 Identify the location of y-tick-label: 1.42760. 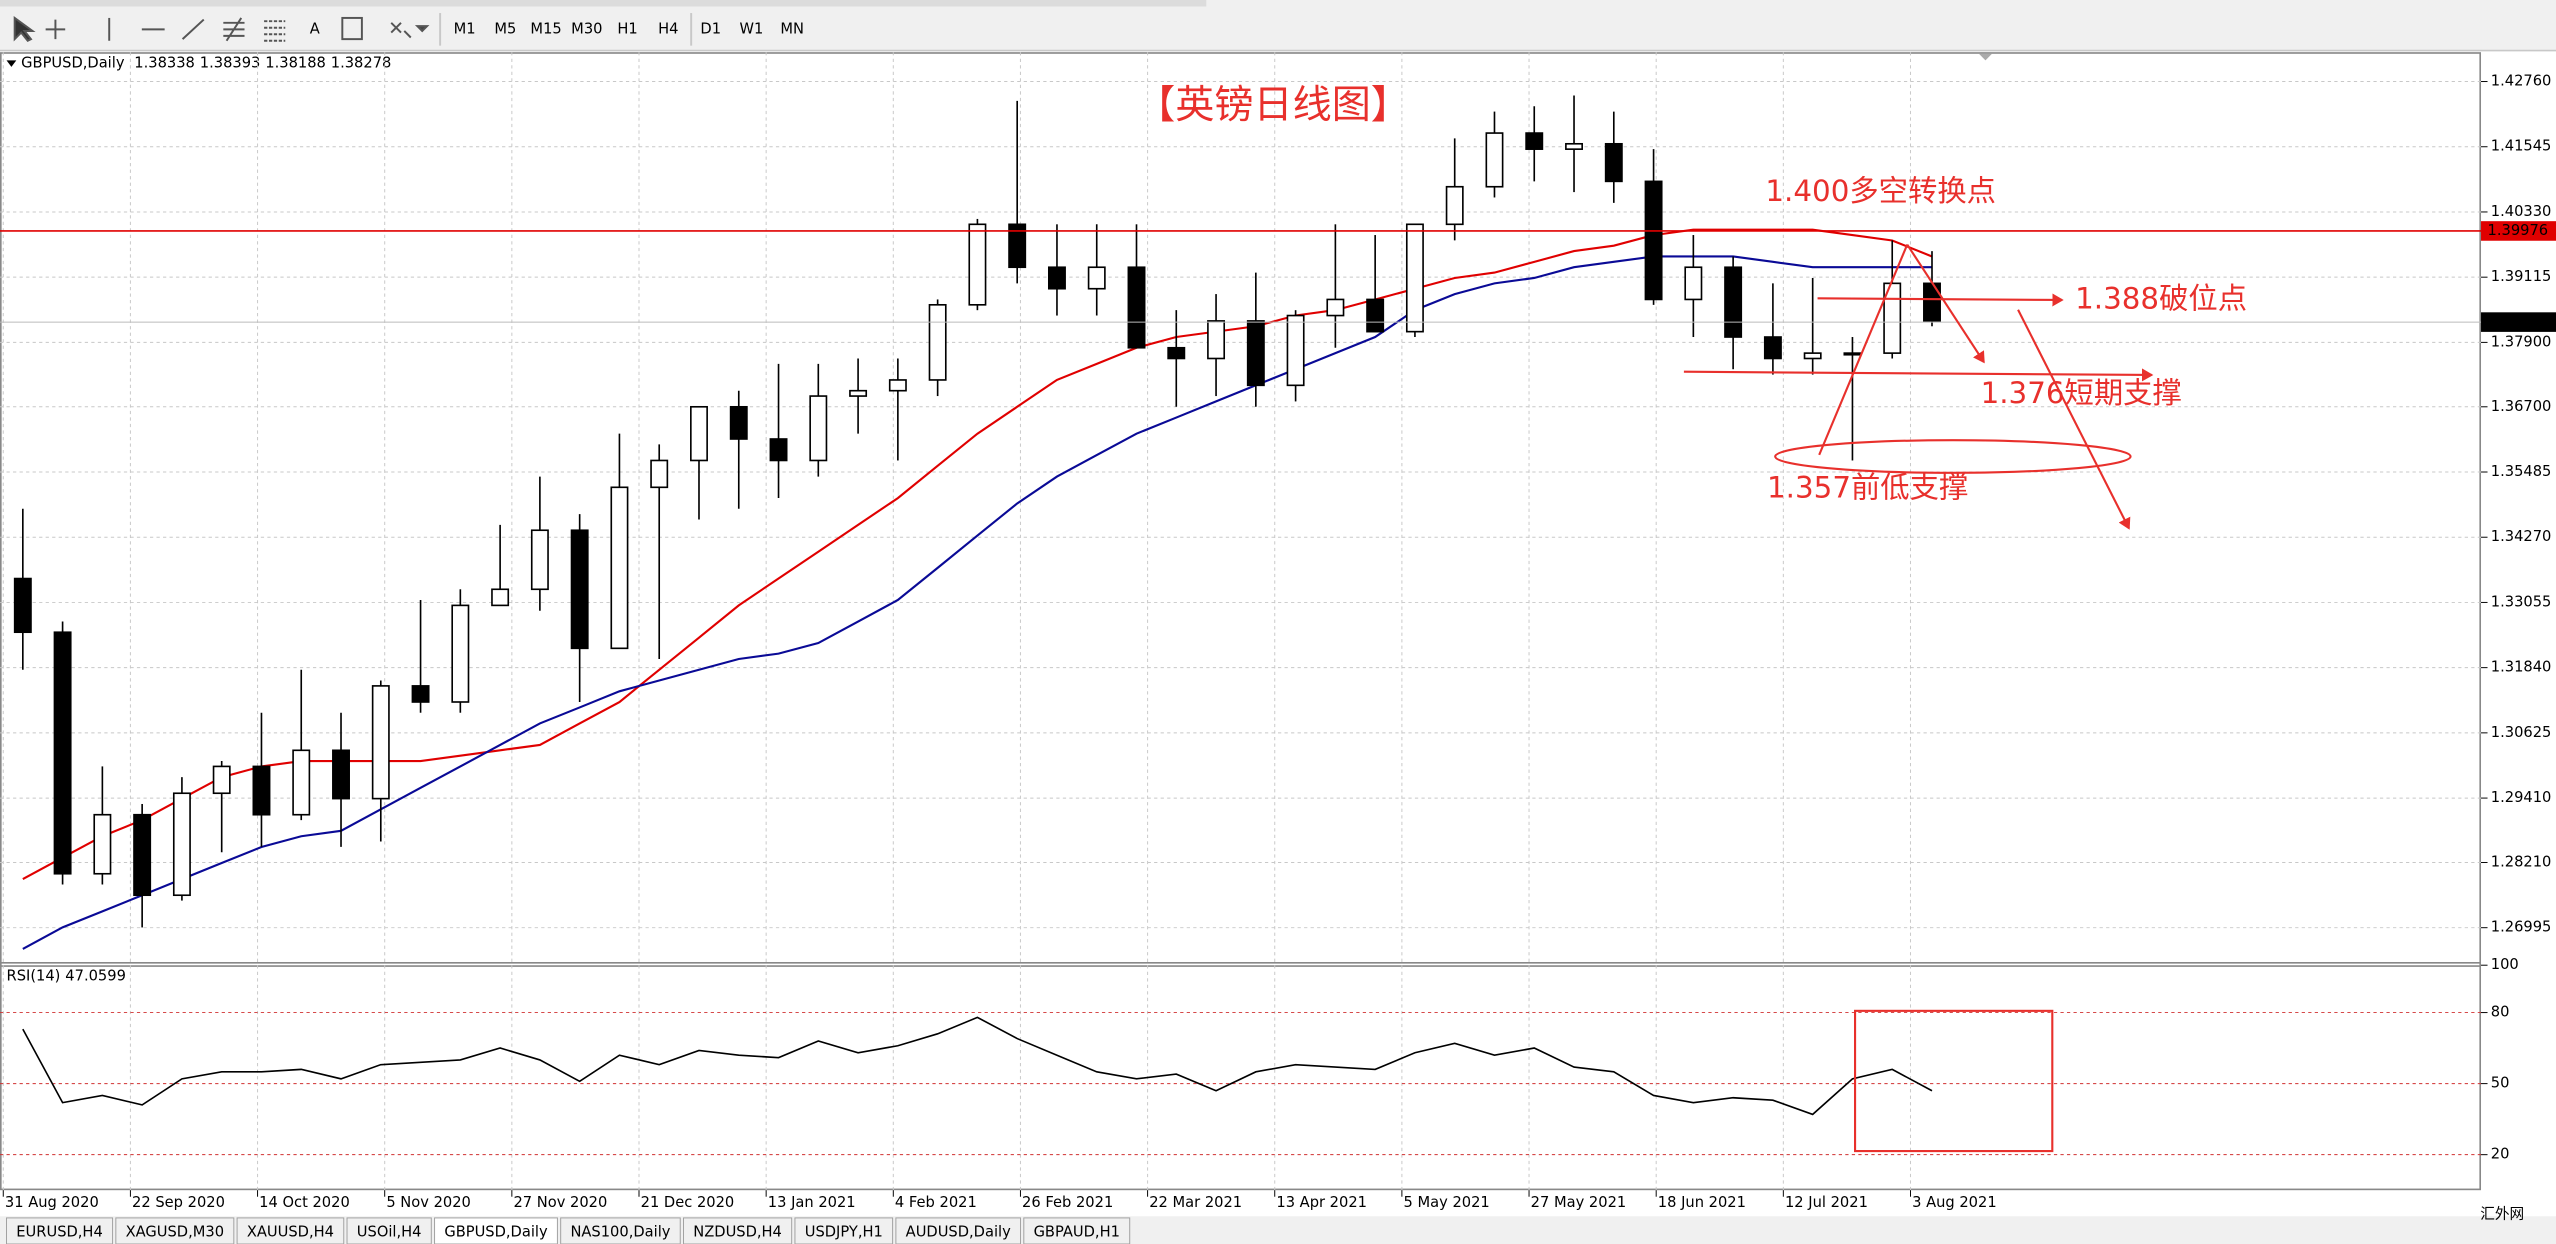
(2521, 81).